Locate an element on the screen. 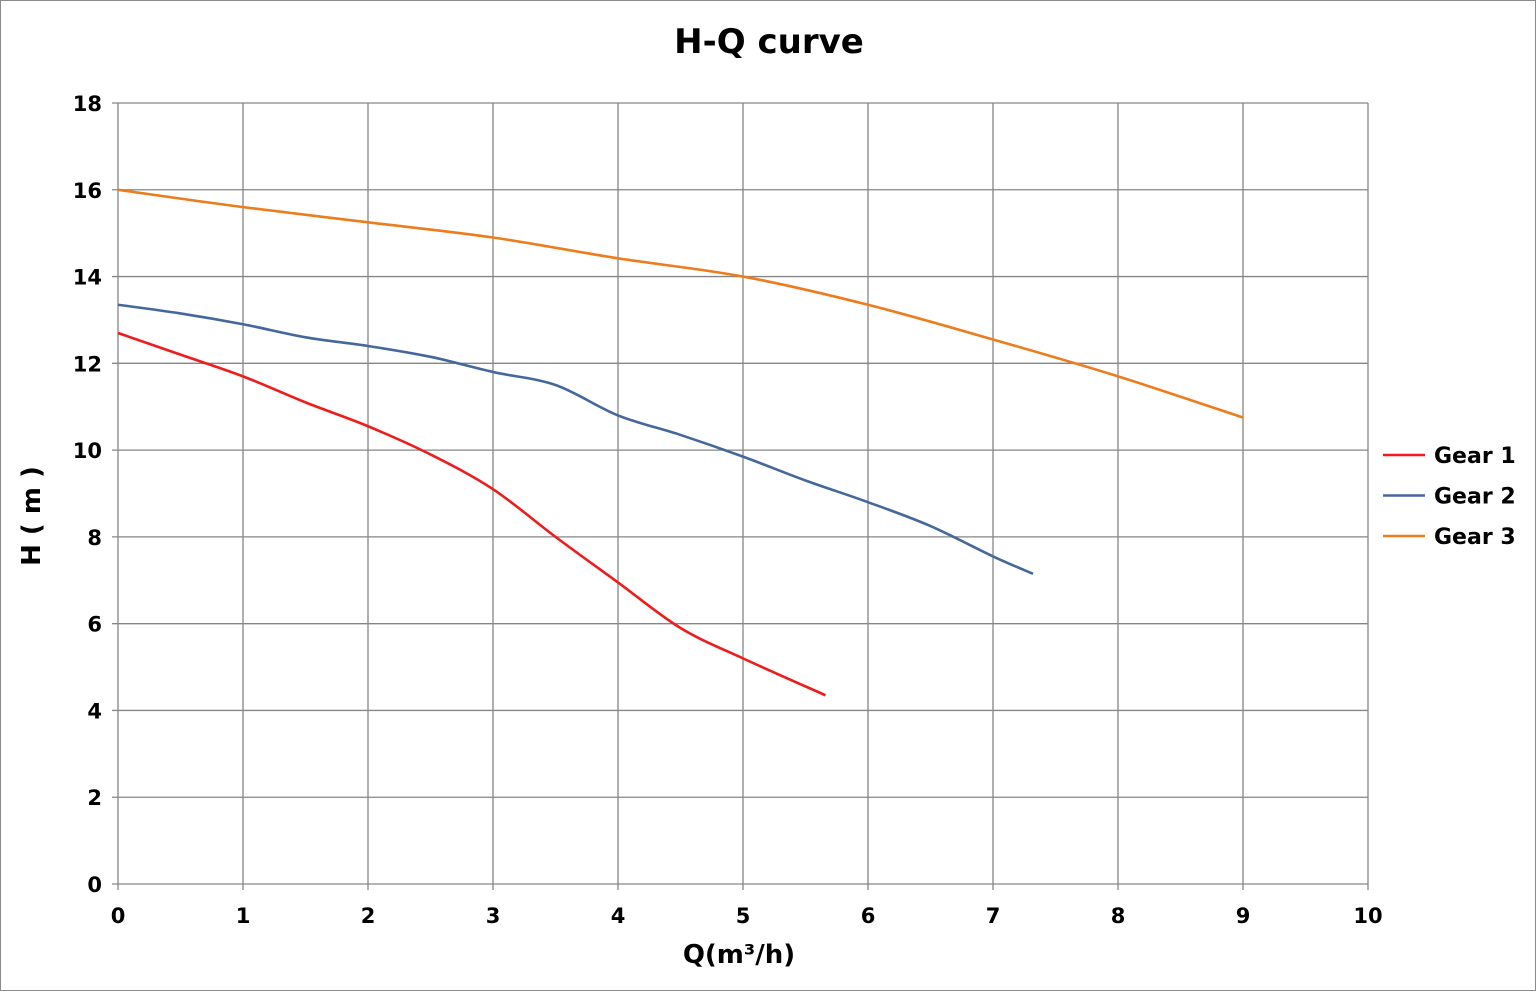 The width and height of the screenshot is (1536, 992). y-tick-label: 12 is located at coordinates (87, 364).